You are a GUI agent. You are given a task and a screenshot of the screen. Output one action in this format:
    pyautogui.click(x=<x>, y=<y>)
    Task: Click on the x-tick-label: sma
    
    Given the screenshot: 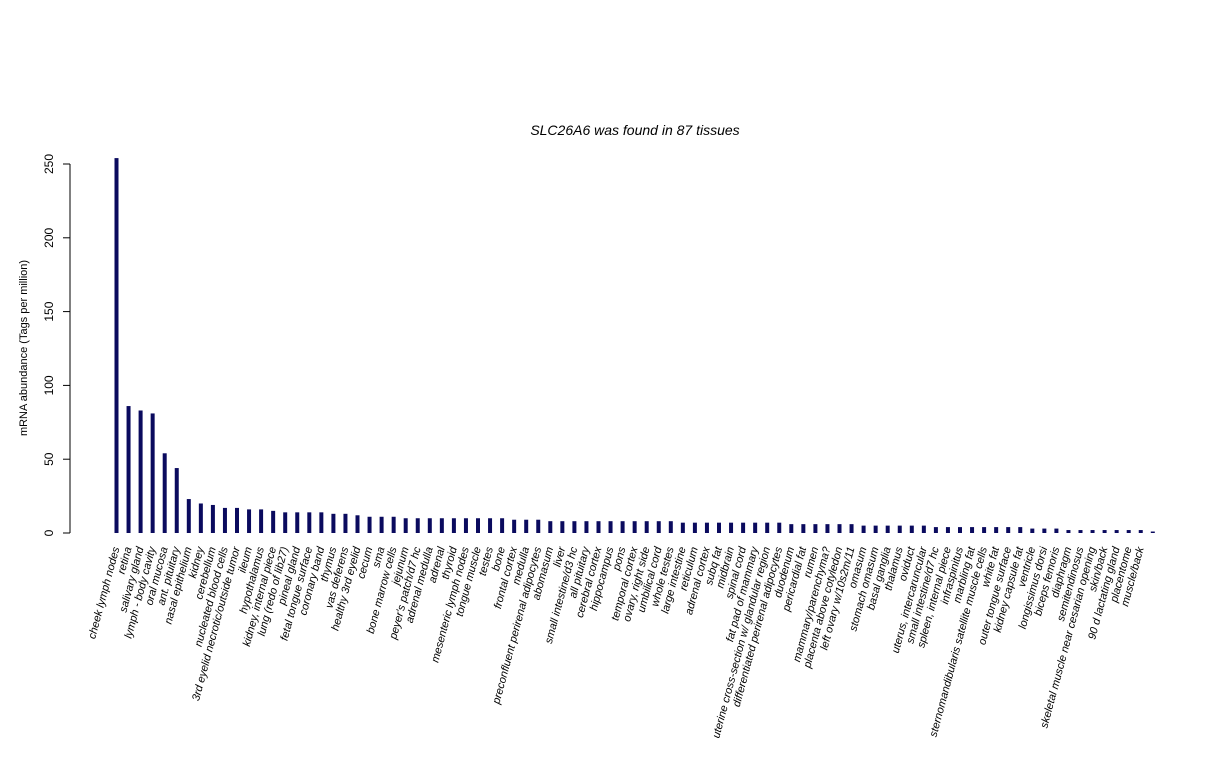 What is the action you would take?
    pyautogui.click(x=379, y=557)
    